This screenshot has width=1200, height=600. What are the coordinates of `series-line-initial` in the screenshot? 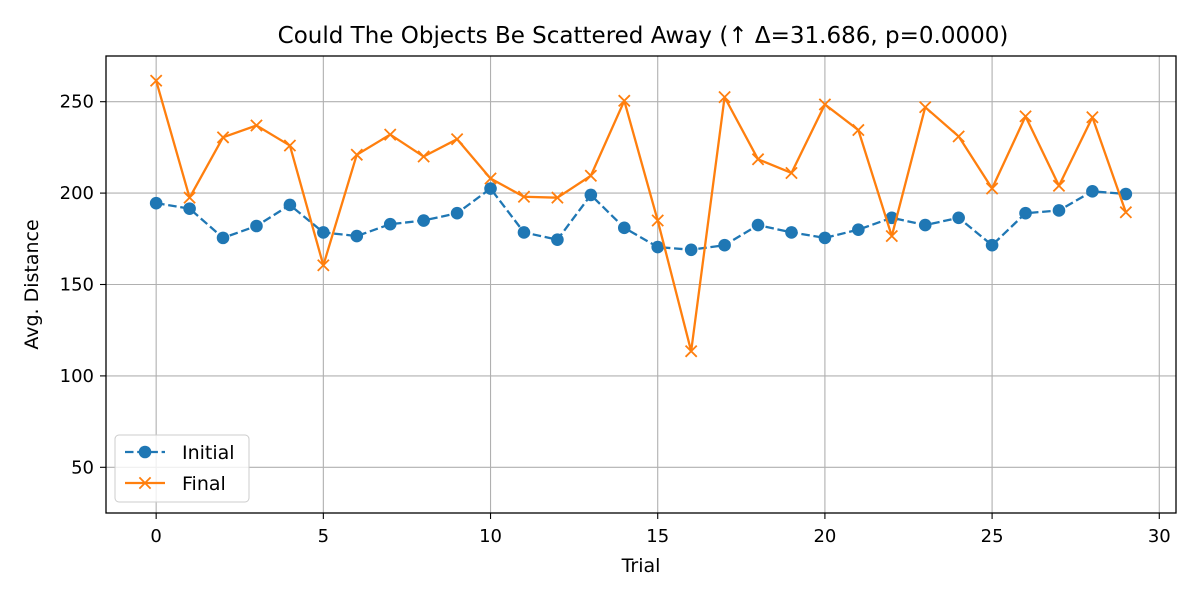 It's located at (640, 219).